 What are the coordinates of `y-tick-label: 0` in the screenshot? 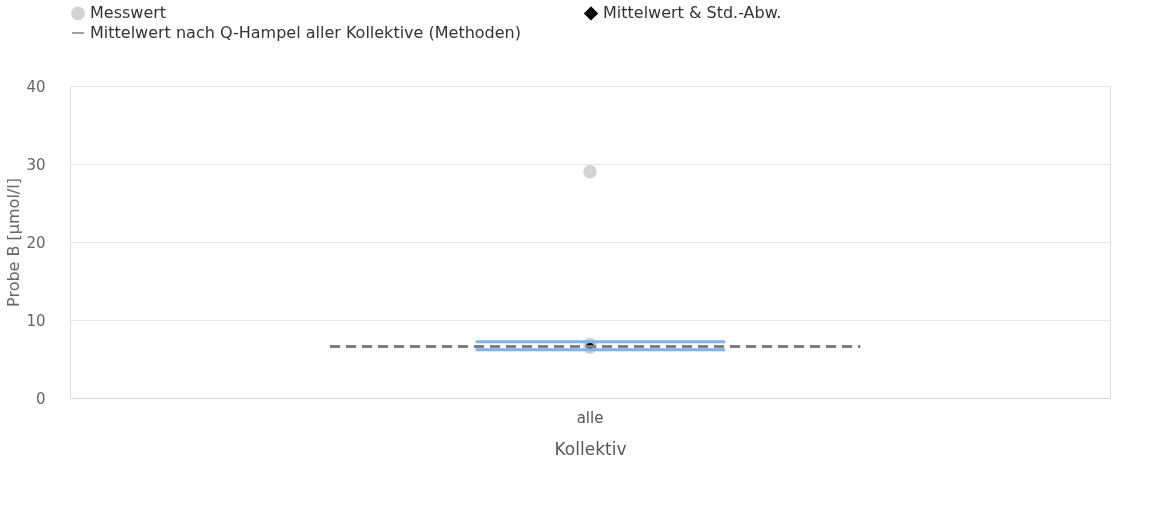 It's located at (40, 398).